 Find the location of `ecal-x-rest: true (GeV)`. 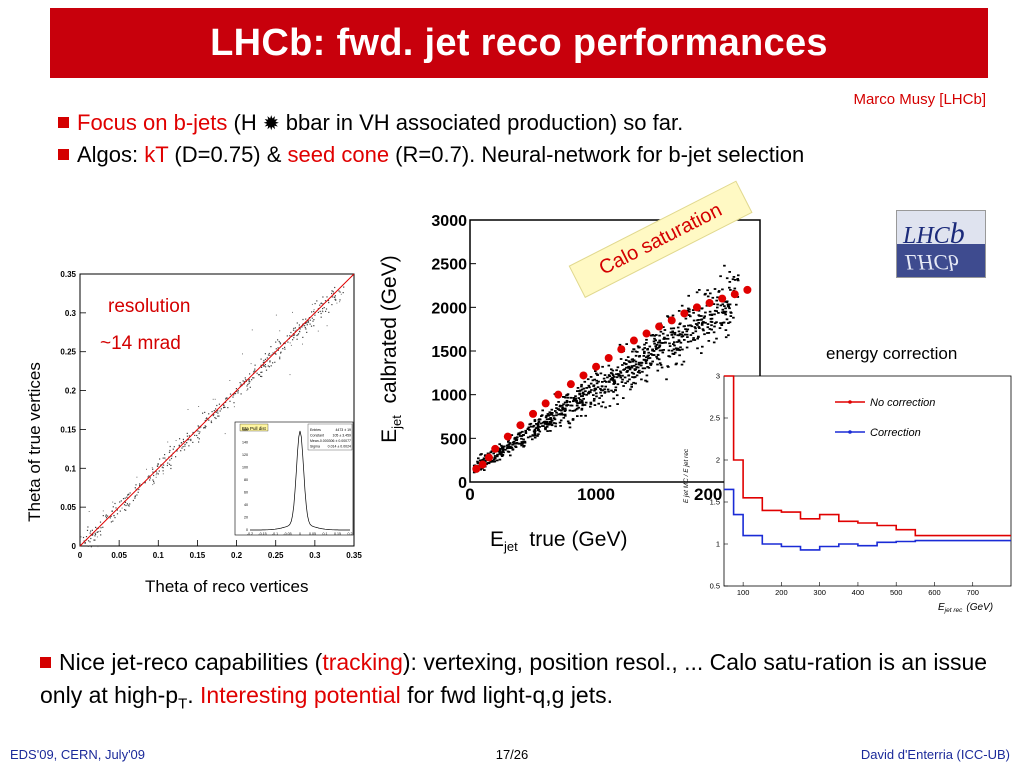

ecal-x-rest: true (GeV) is located at coordinates (578, 539).